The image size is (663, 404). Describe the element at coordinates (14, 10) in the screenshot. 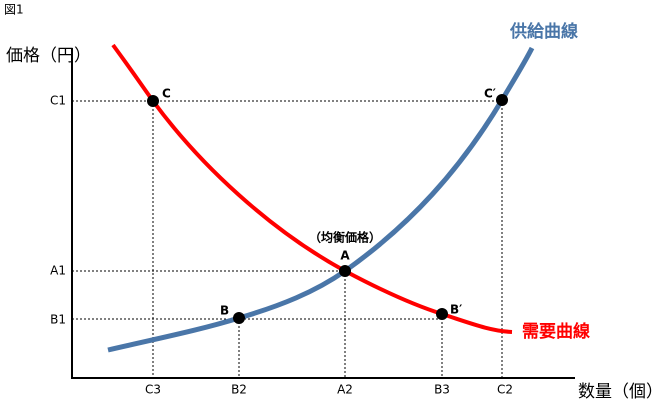

I see `figure-label: 図1` at that location.